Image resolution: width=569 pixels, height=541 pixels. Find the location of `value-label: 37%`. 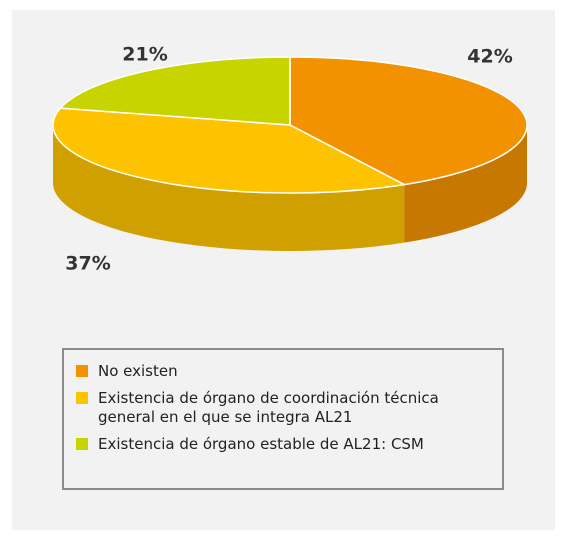

value-label: 37% is located at coordinates (87, 264).